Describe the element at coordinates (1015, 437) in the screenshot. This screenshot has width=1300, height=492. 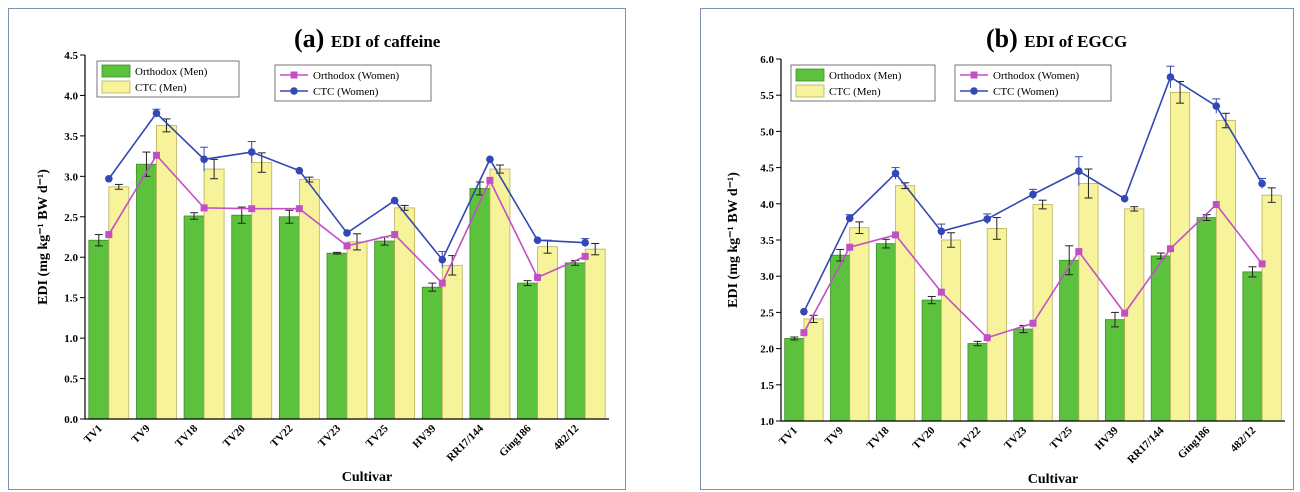
I see `chart-b-category-label: TV23` at that location.